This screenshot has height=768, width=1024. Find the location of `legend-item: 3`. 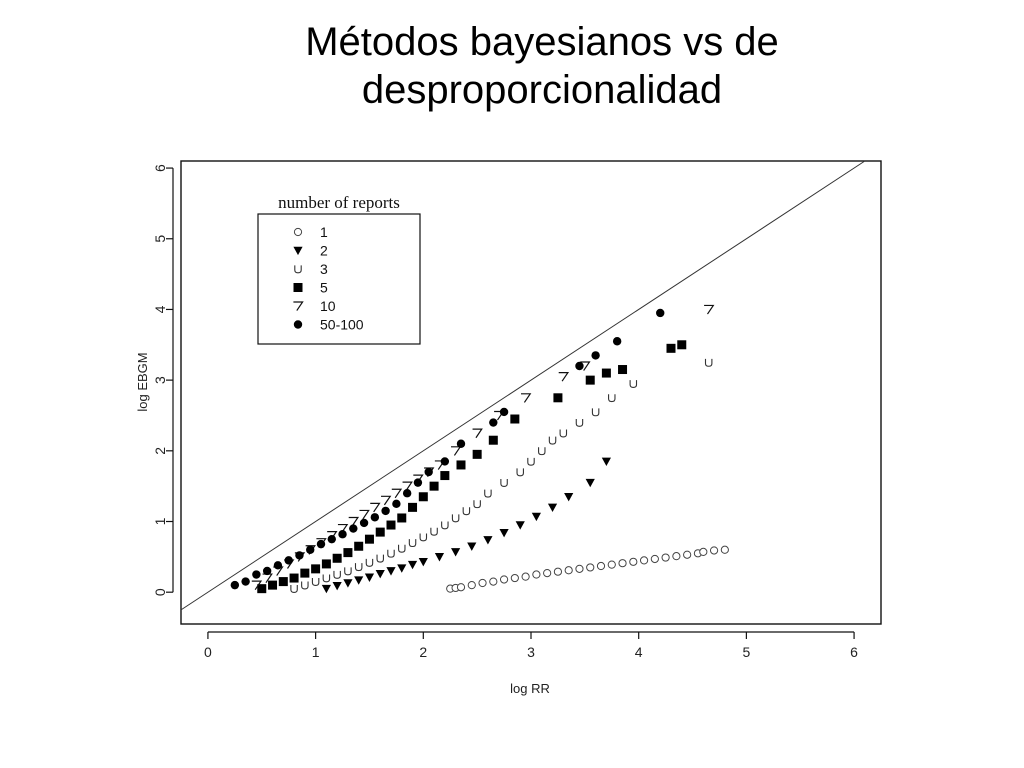

legend-item: 3 is located at coordinates (311, 269).